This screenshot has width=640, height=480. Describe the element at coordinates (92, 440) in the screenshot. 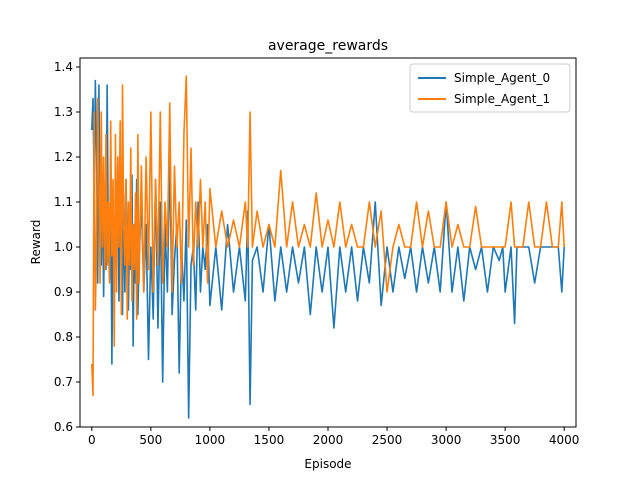

I see `x-tick-label: 0` at that location.